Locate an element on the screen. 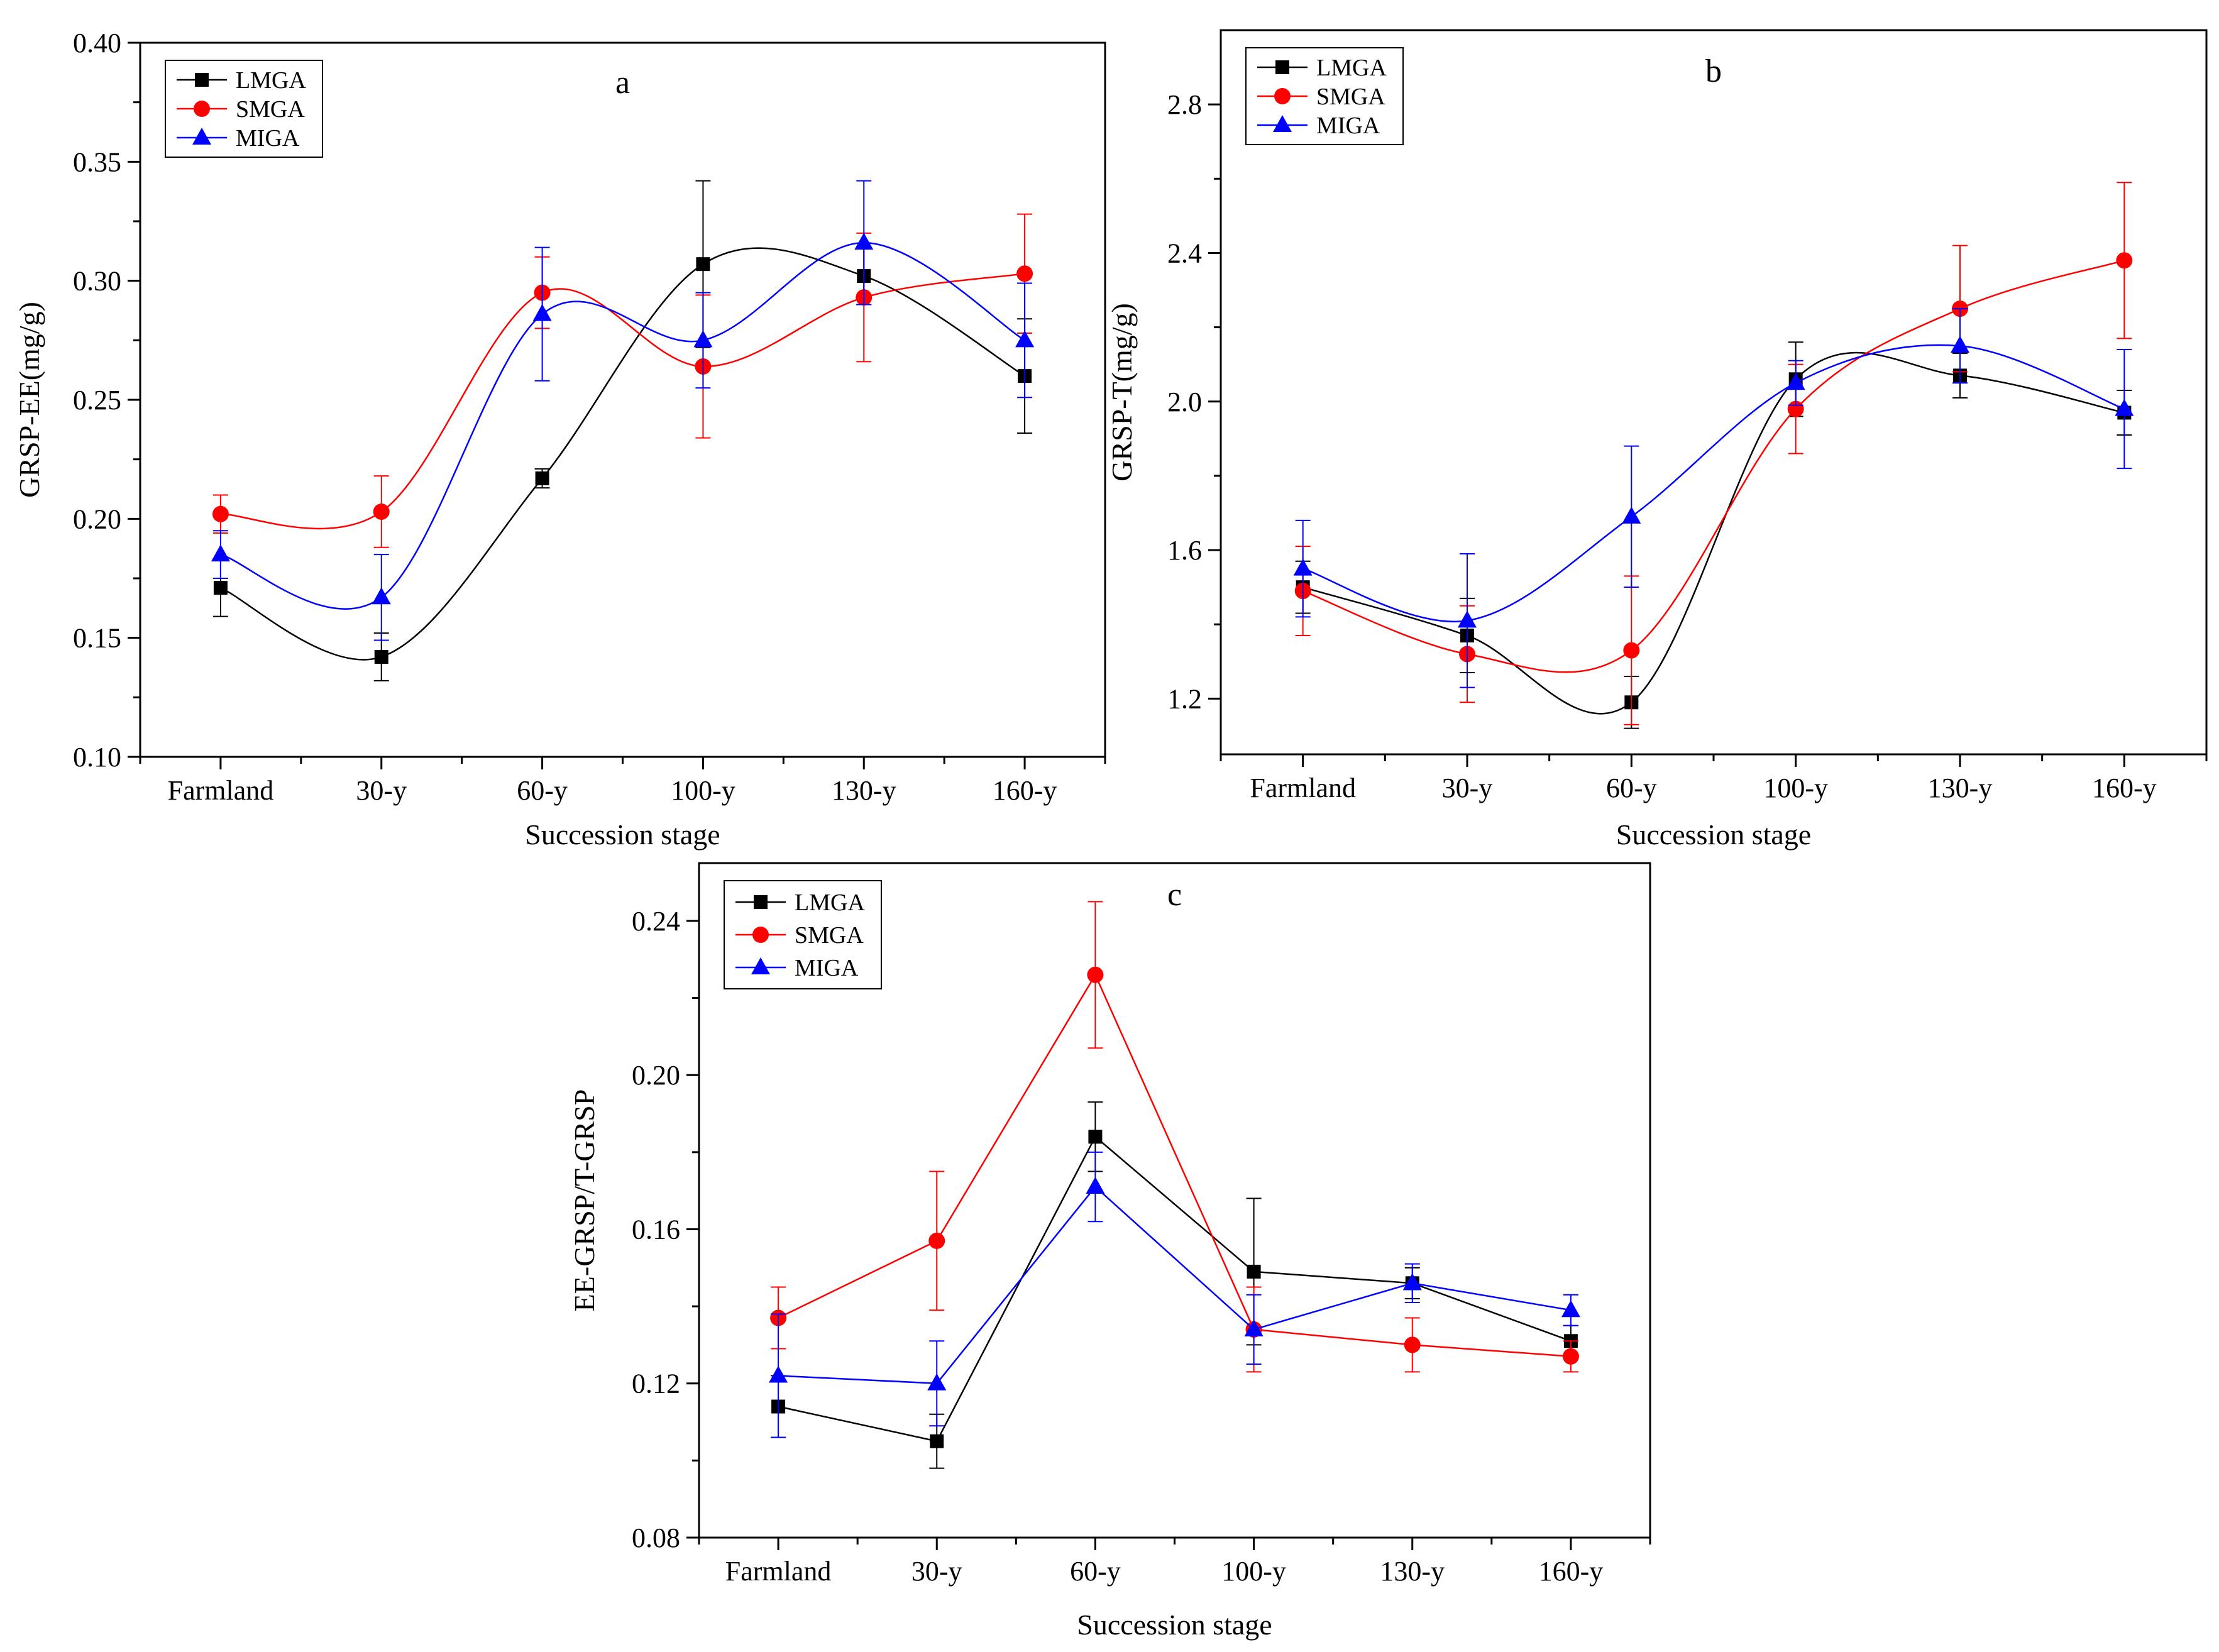 This screenshot has width=2219, height=1652. series-smga-c is located at coordinates (1174, 1137).